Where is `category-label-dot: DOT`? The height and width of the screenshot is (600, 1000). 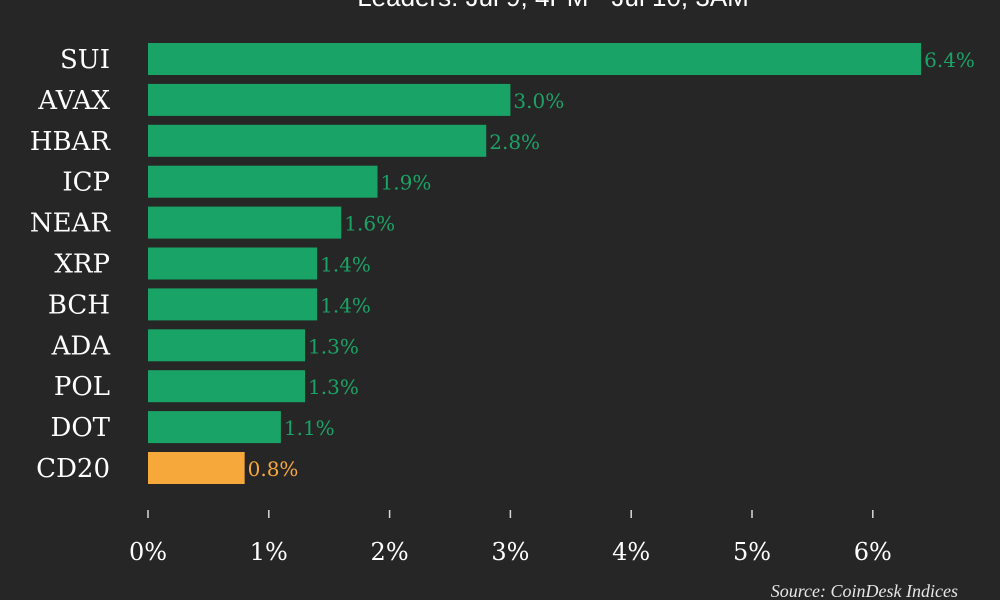 category-label-dot: DOT is located at coordinates (80, 428).